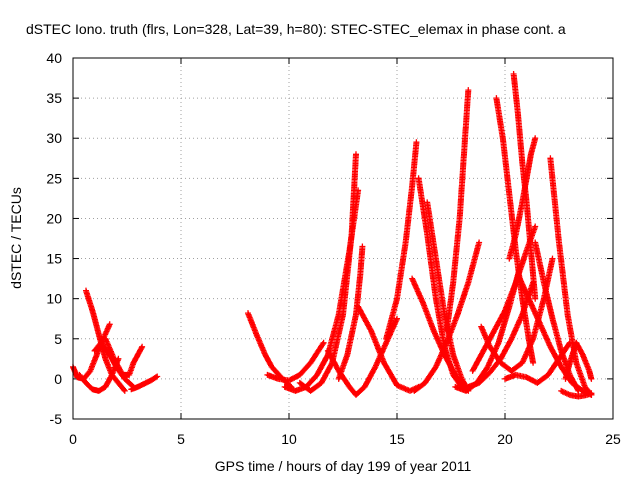 The height and width of the screenshot is (480, 640). Describe the element at coordinates (58, 379) in the screenshot. I see `y-tick-label: 0` at that location.